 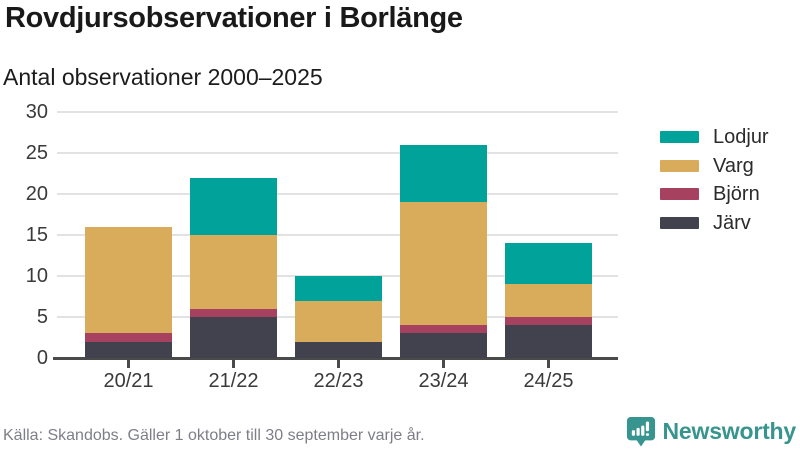 What do you see at coordinates (548, 381) in the screenshot?
I see `x-axis-label: 24/25` at bounding box center [548, 381].